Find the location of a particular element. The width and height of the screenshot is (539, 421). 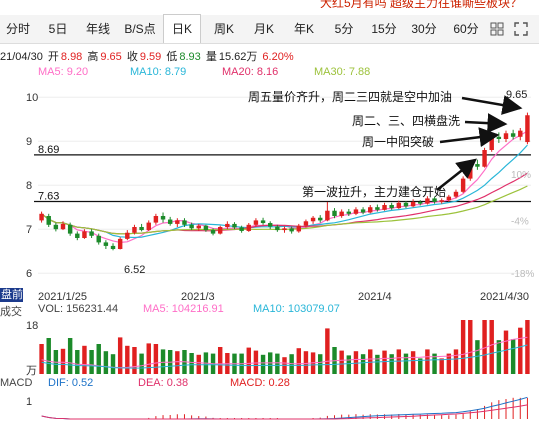

tab-30min: 30分 is located at coordinates (424, 29).